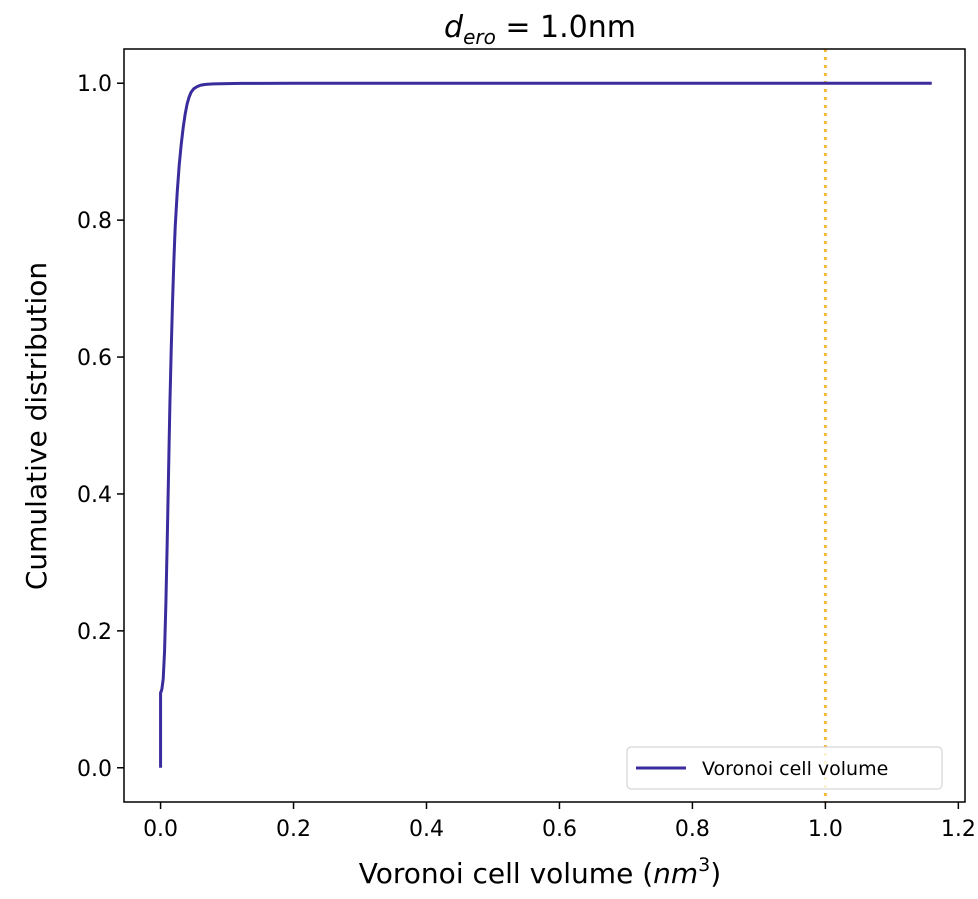 Image resolution: width=978 pixels, height=899 pixels. I want to click on x-tick-label-3: 0.6, so click(559, 829).